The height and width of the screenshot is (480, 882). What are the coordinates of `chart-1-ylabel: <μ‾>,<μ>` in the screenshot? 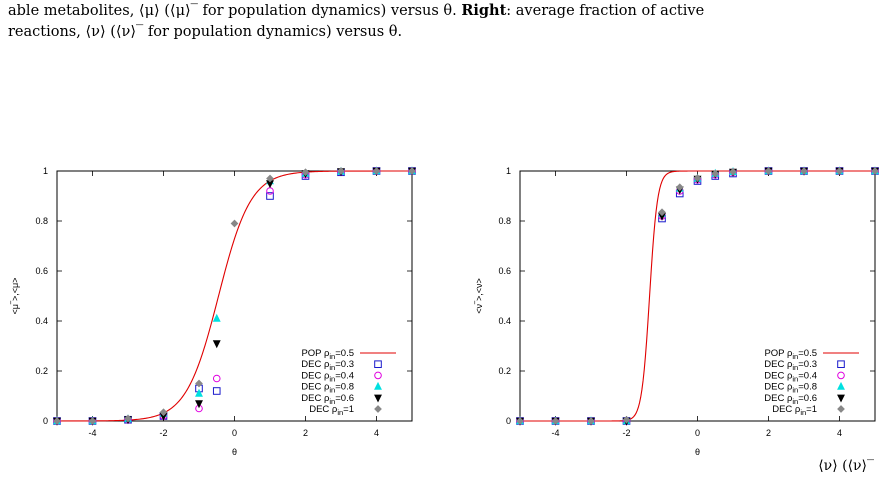 It's located at (15, 296).